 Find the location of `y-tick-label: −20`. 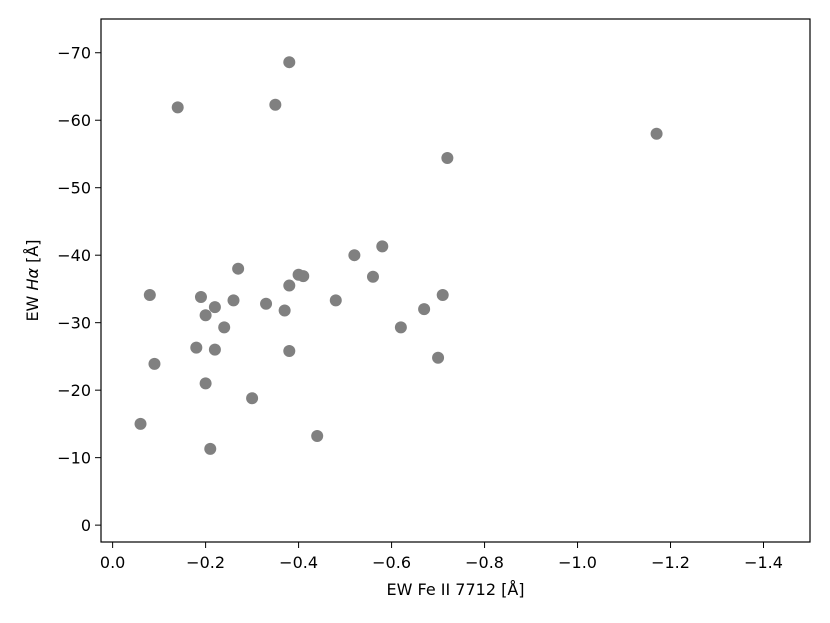

y-tick-label: −20 is located at coordinates (74, 390).